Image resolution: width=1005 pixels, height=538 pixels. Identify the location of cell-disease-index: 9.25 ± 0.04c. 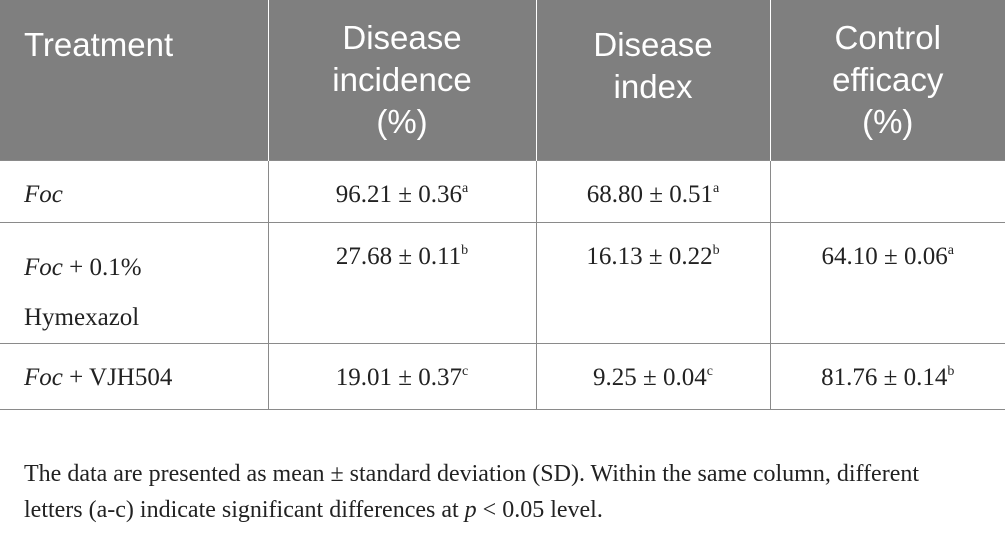
(653, 376).